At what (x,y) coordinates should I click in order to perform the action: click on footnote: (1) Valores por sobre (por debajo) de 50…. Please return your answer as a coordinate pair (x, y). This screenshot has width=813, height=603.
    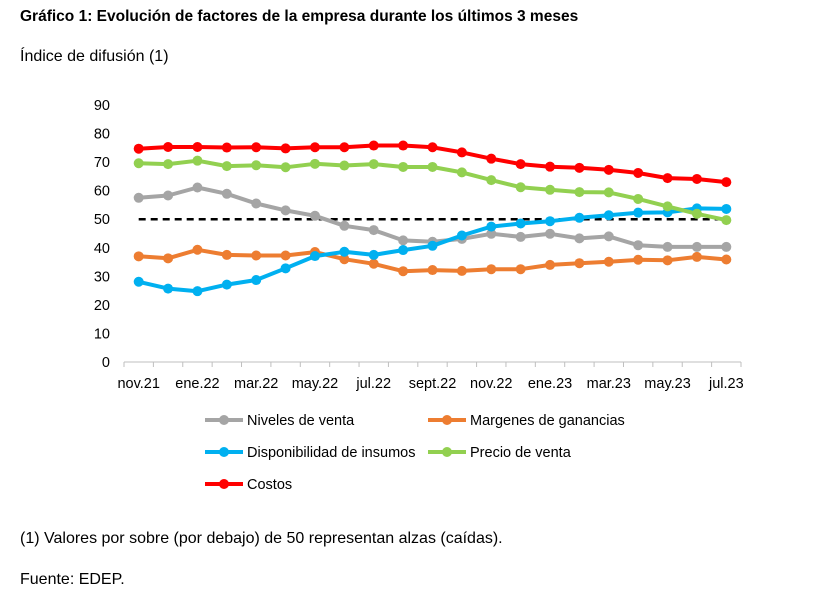
    Looking at the image, I should click on (261, 538).